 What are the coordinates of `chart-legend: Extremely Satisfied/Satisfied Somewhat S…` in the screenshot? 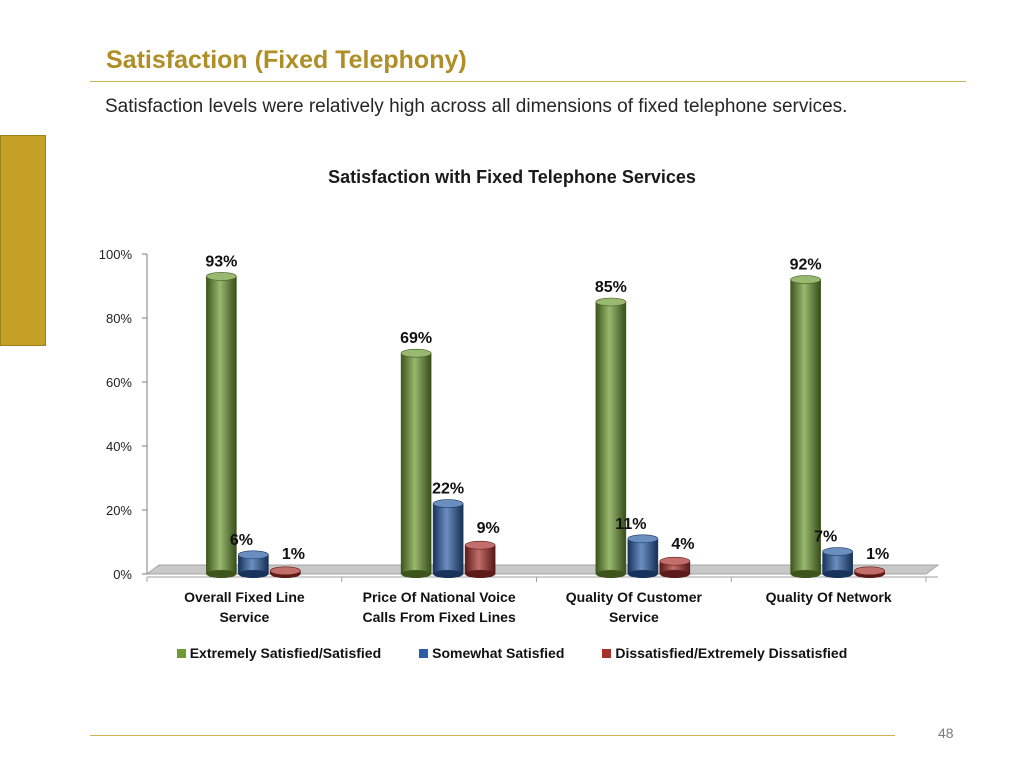 It's located at (512, 653).